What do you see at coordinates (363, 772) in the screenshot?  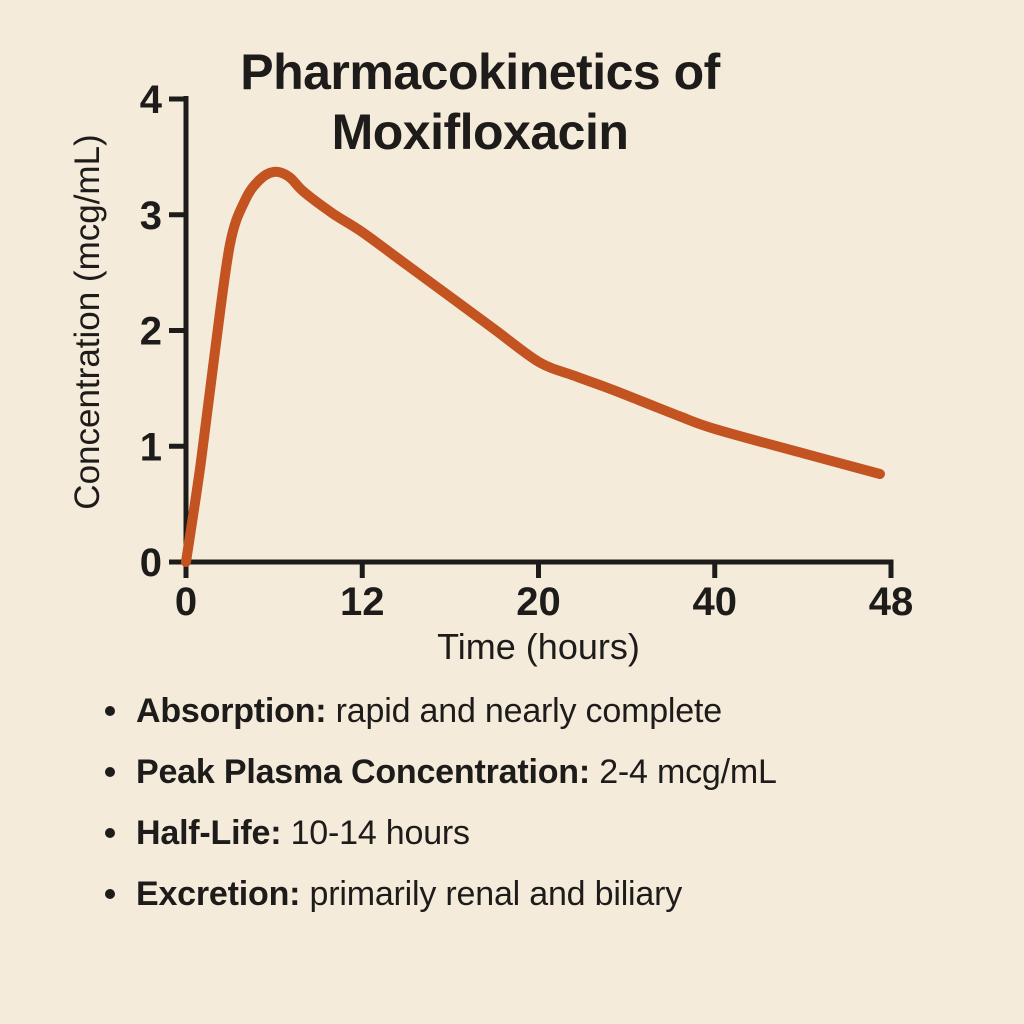 I see `fact-label: Peak Plasma Concentration:` at bounding box center [363, 772].